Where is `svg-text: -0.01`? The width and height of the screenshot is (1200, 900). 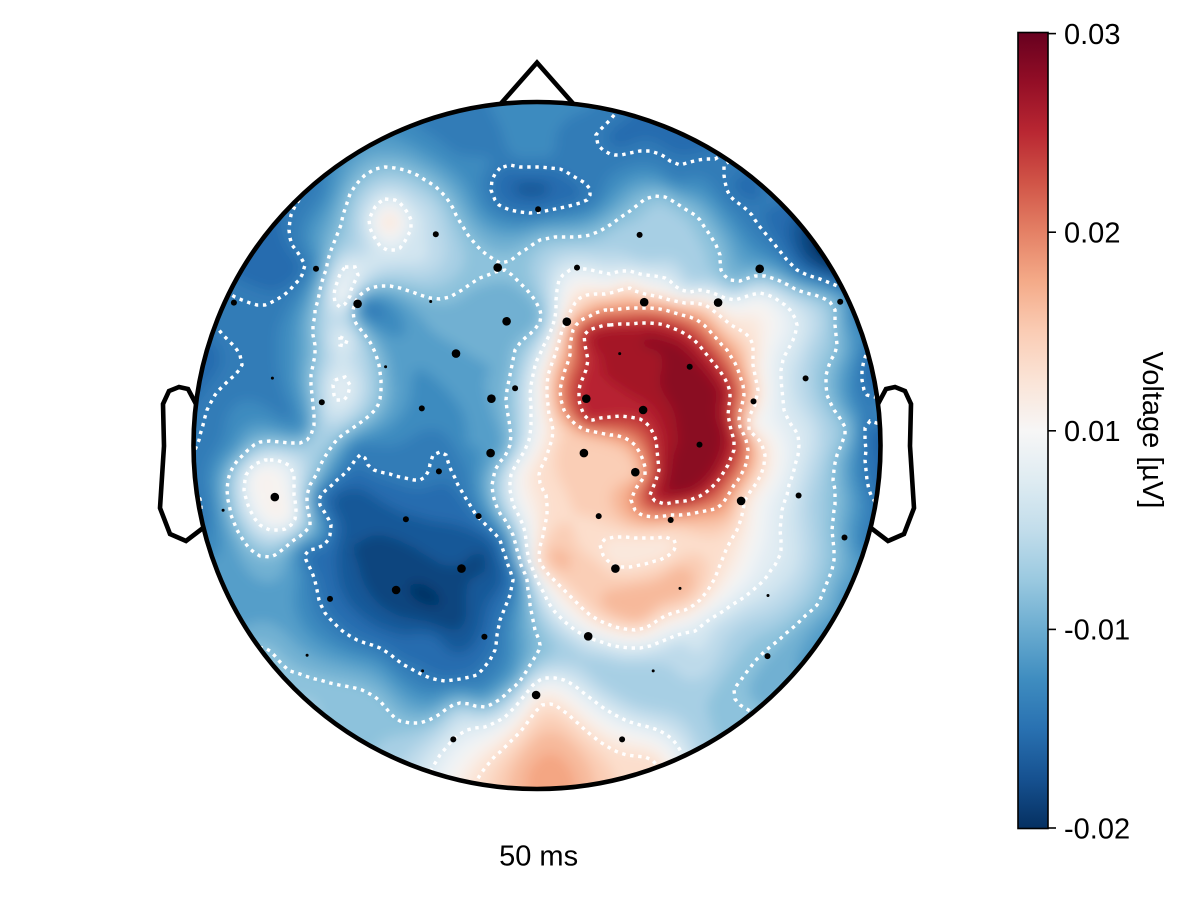 svg-text: -0.01 is located at coordinates (1097, 631).